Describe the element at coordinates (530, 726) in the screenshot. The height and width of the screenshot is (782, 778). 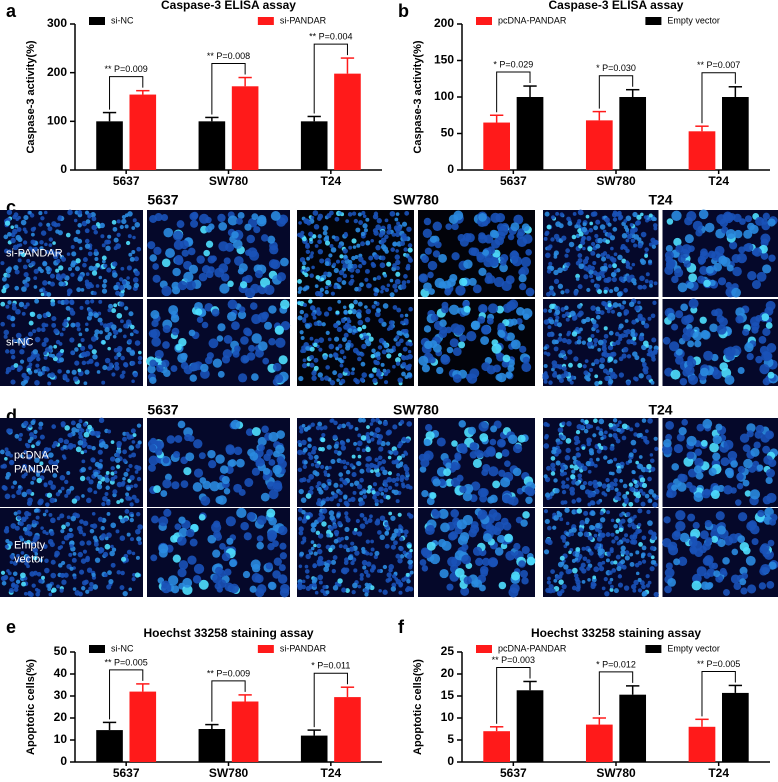
I see `bar` at that location.